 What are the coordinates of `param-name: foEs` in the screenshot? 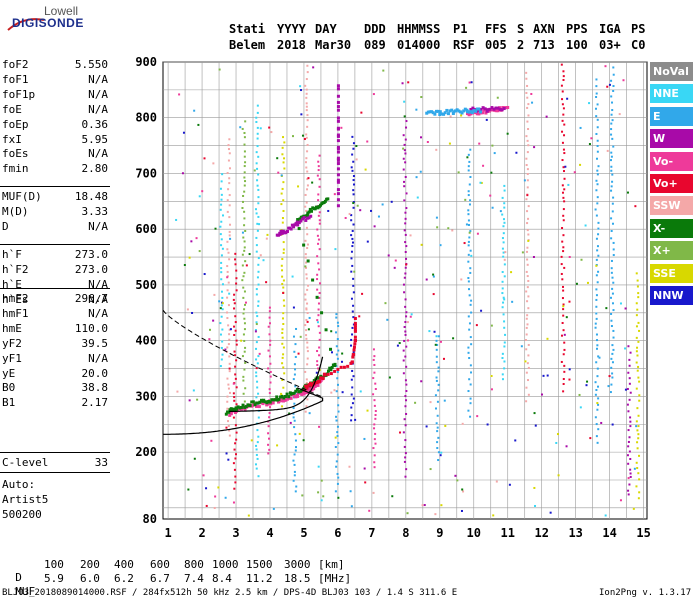 It's located at (15, 154).